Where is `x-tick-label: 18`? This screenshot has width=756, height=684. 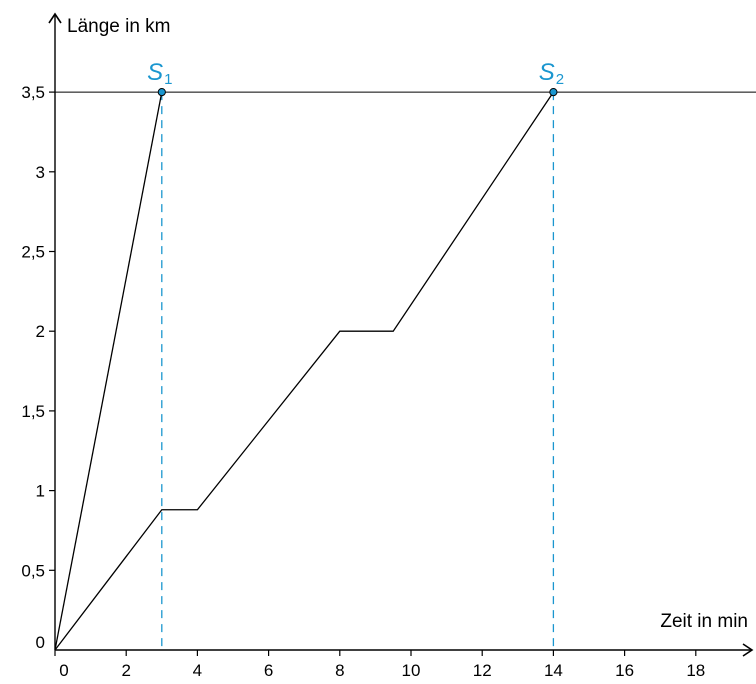 x-tick-label: 18 is located at coordinates (695, 670).